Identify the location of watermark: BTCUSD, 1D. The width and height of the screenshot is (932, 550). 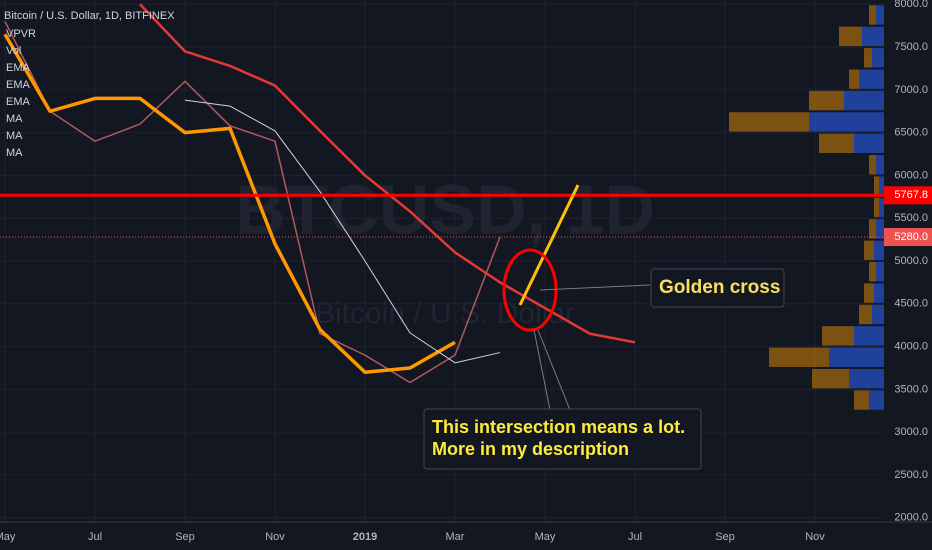
(445, 209).